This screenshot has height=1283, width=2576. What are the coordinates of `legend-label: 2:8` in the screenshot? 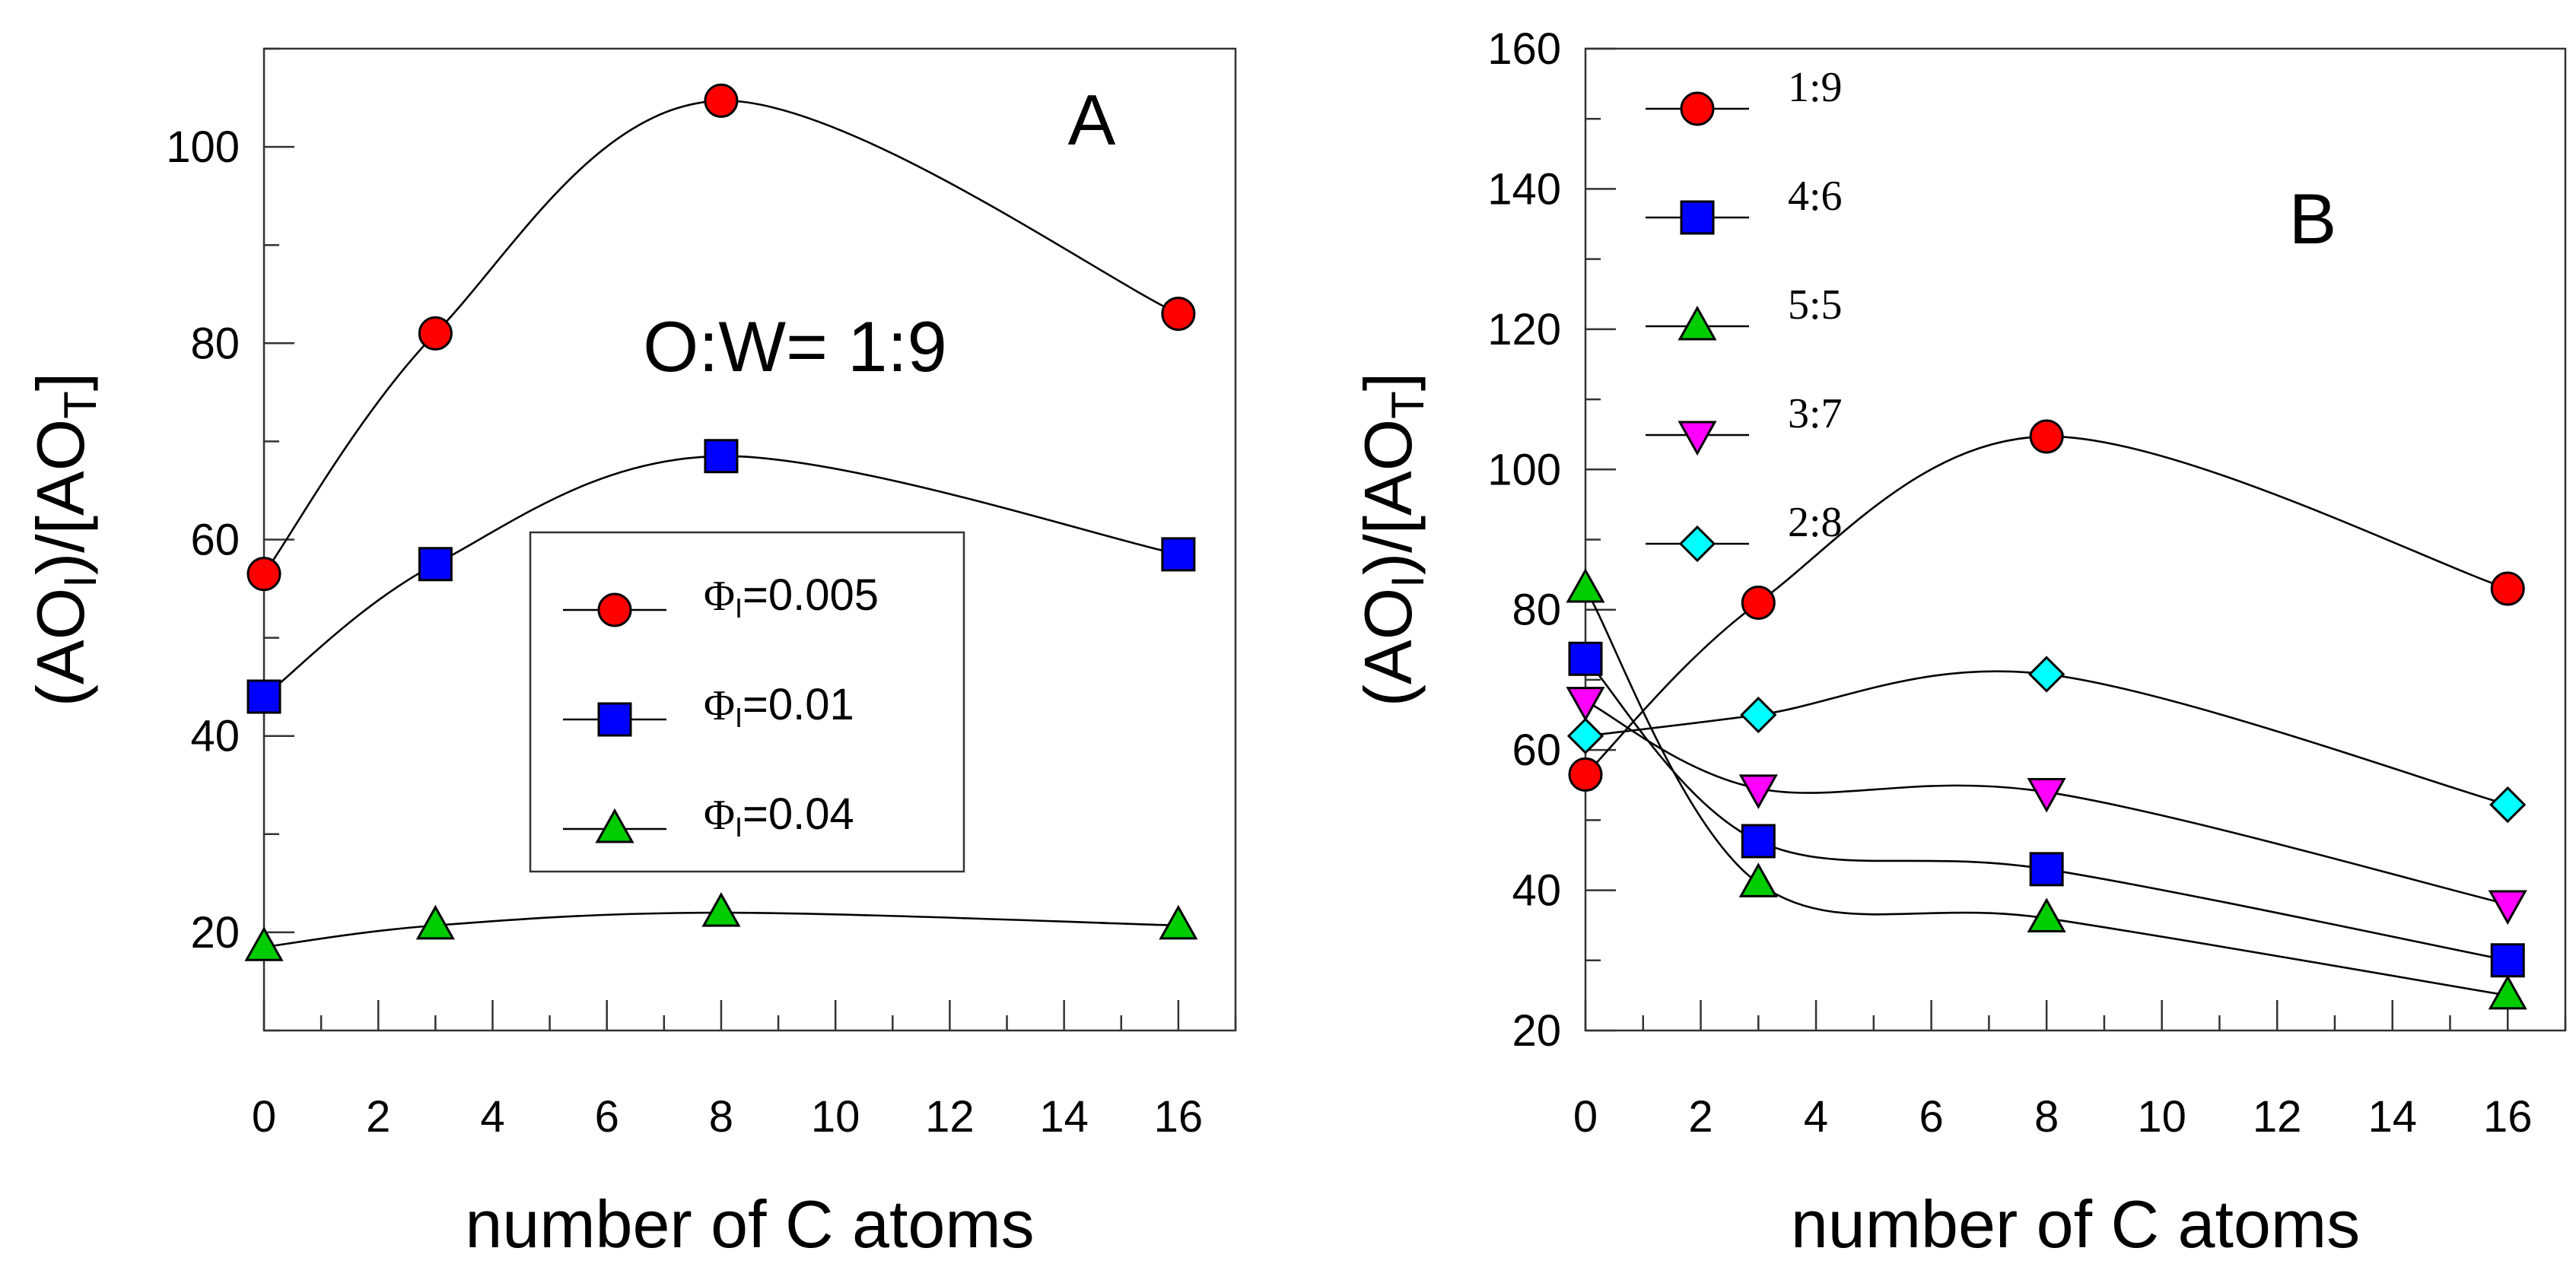 It's located at (1815, 522).